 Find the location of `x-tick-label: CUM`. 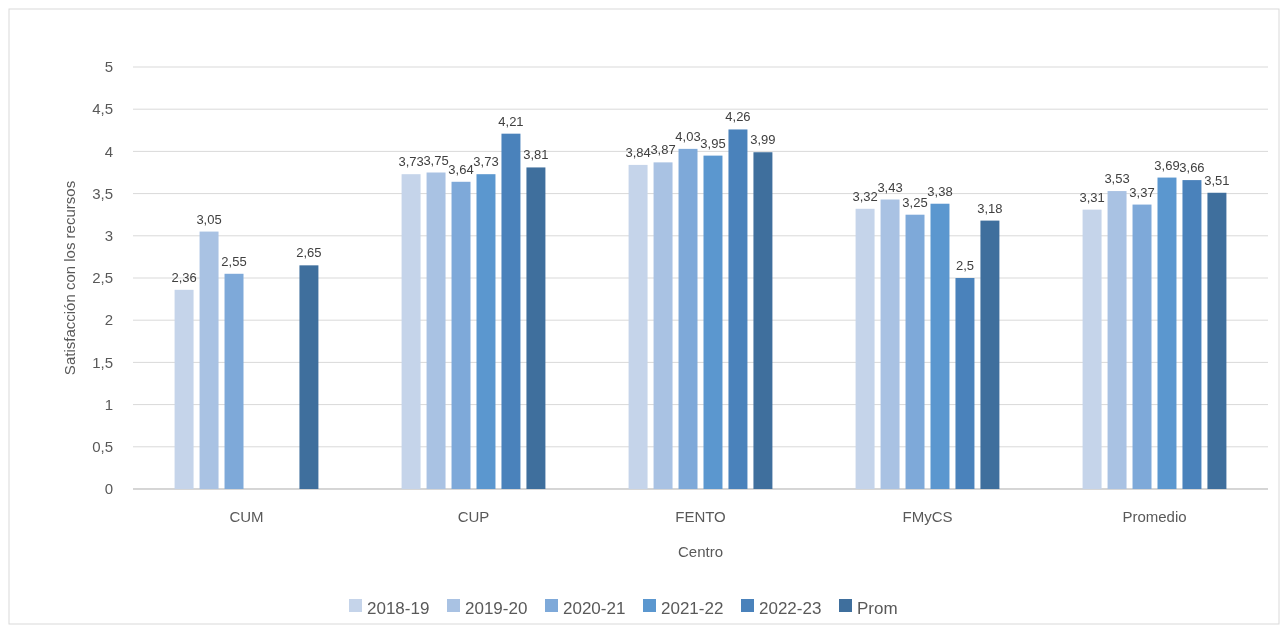

x-tick-label: CUM is located at coordinates (246, 516).